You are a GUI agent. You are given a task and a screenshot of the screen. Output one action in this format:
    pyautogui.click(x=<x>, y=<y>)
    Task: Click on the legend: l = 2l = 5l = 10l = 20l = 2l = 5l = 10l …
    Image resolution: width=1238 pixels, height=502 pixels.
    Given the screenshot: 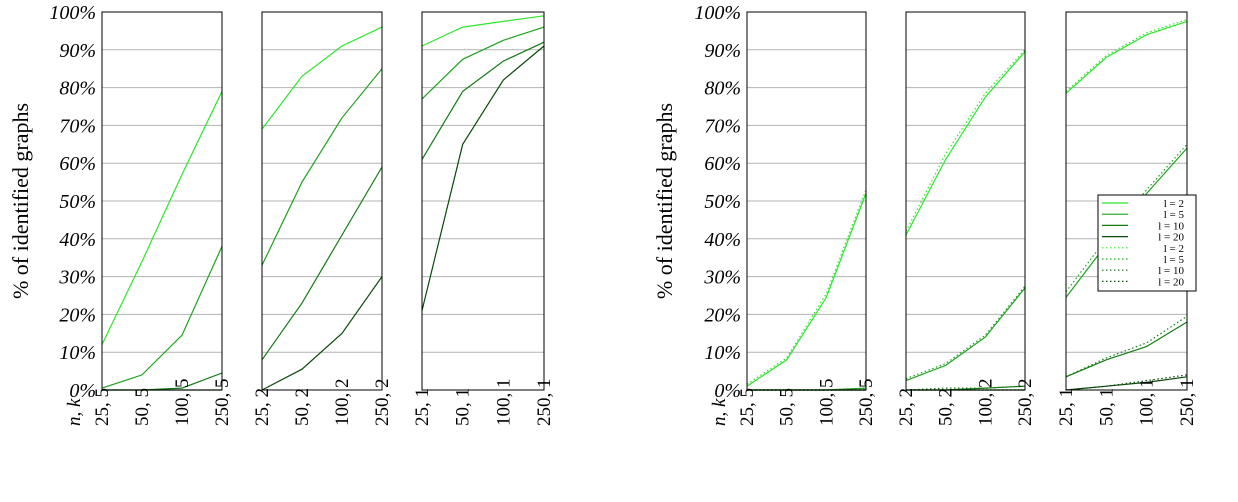 What is the action you would take?
    pyautogui.click(x=1147, y=243)
    